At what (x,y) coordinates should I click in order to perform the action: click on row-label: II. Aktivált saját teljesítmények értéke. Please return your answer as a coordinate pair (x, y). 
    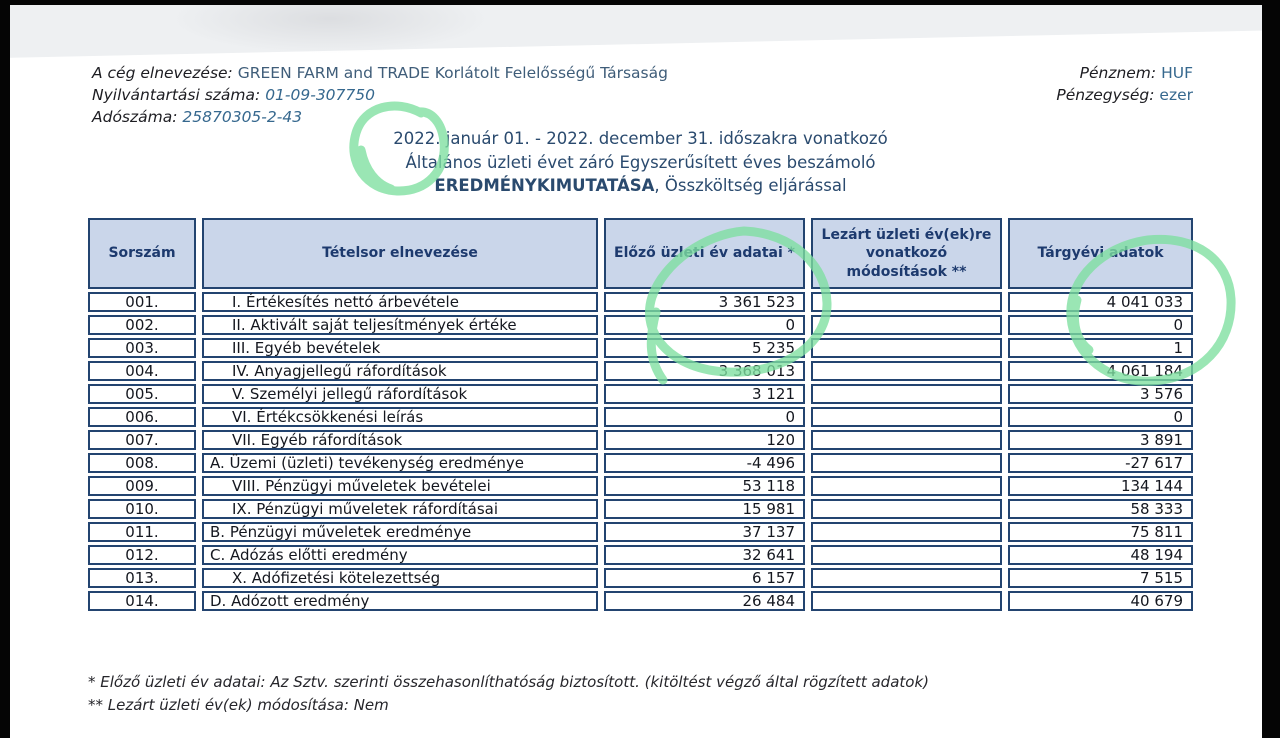
    Looking at the image, I should click on (400, 325).